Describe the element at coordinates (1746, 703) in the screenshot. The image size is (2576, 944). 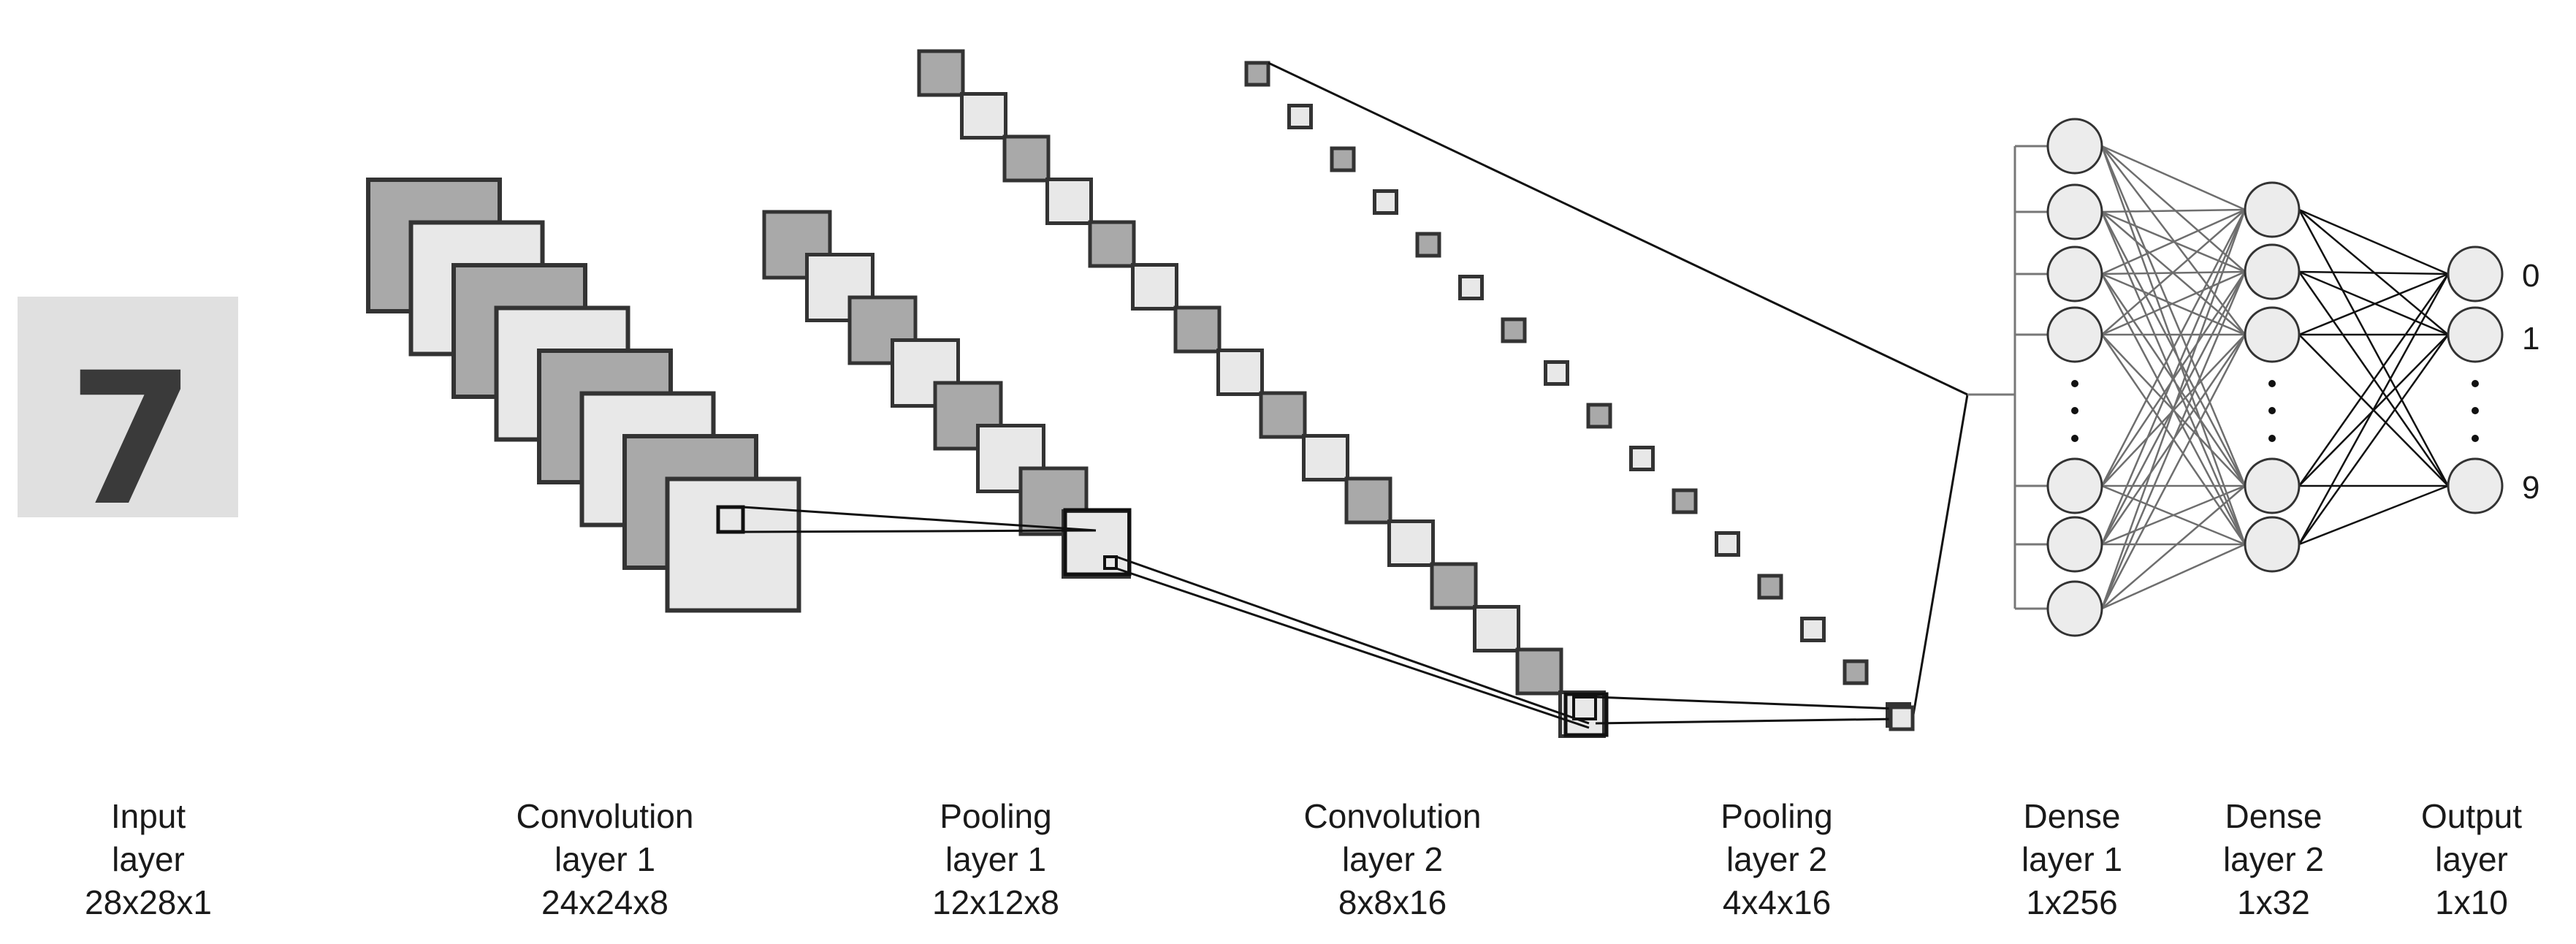
I see `link-conv2-pool2-top` at that location.